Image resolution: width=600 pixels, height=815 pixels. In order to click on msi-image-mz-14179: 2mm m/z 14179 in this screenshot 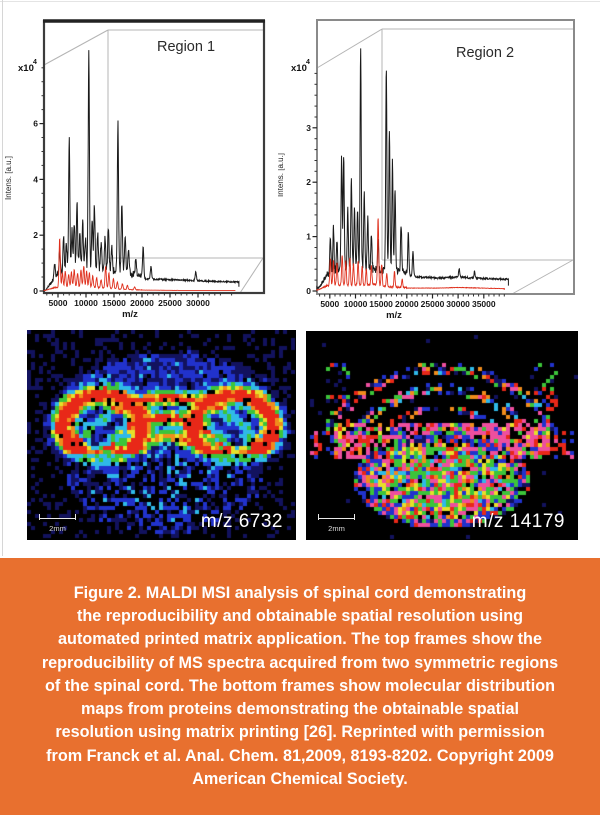, I will do `click(442, 435)`.